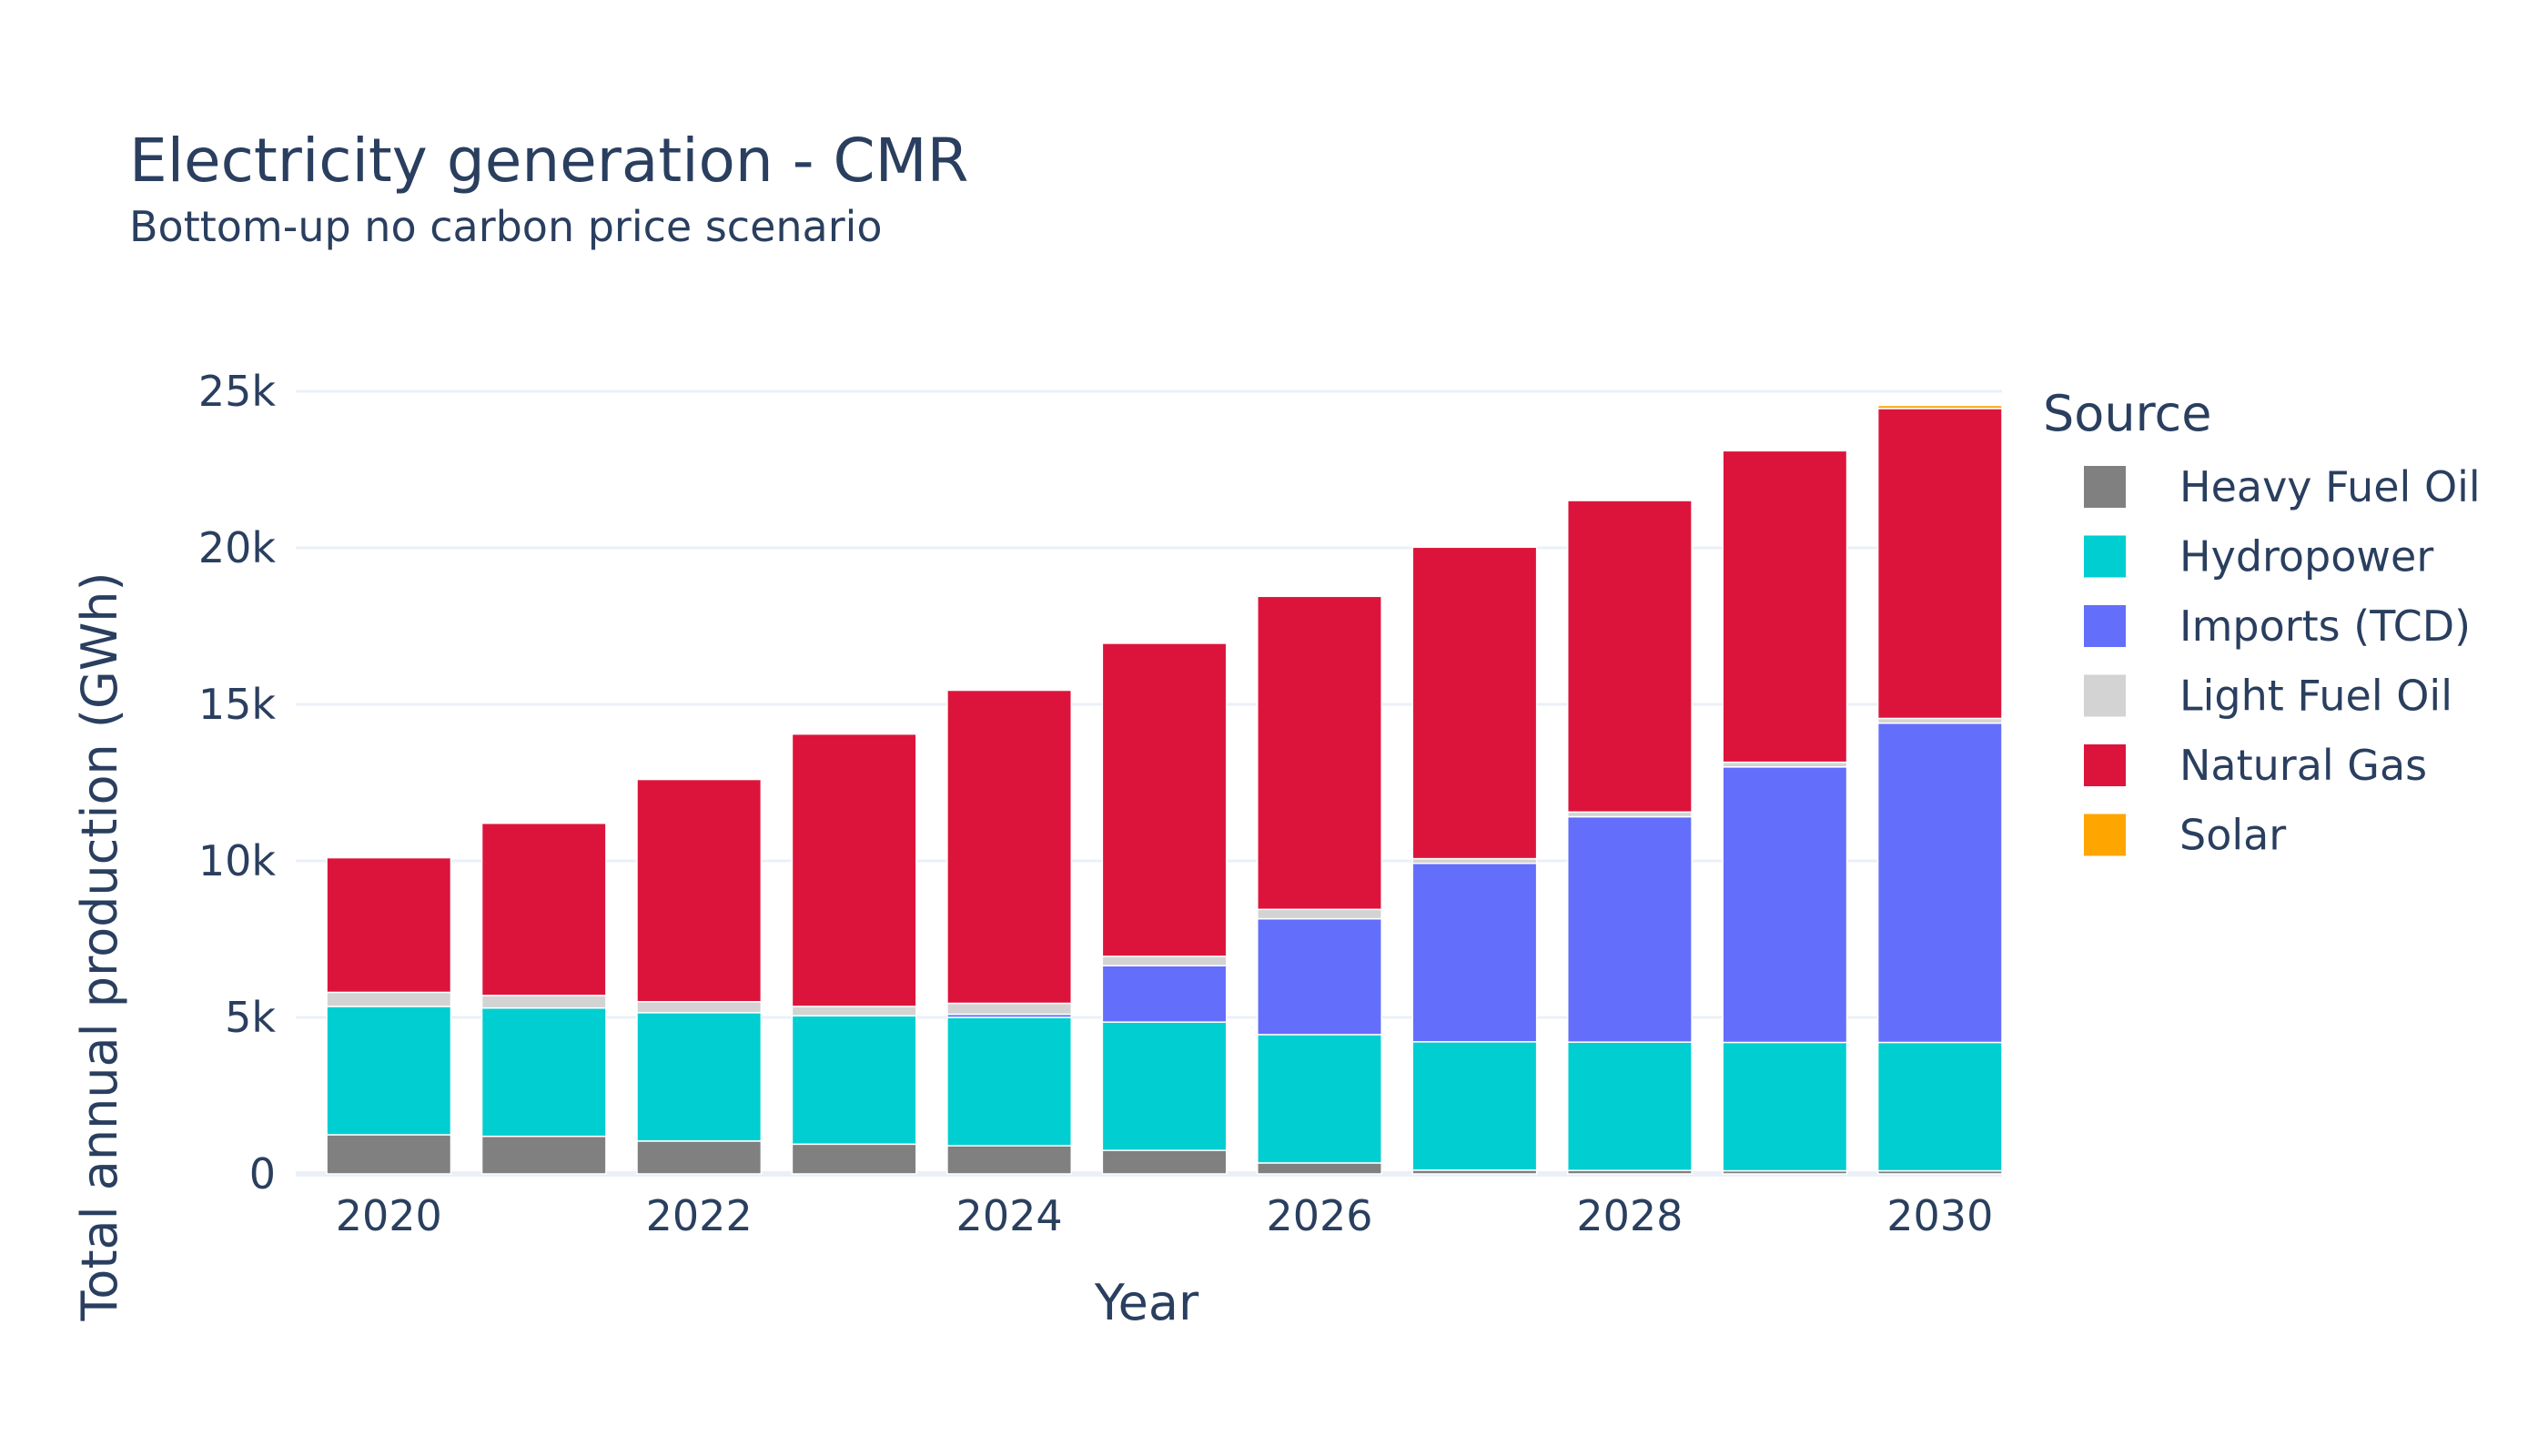 Image resolution: width=2548 pixels, height=1456 pixels. Describe the element at coordinates (2306, 556) in the screenshot. I see `legend-label: Hydropower` at that location.